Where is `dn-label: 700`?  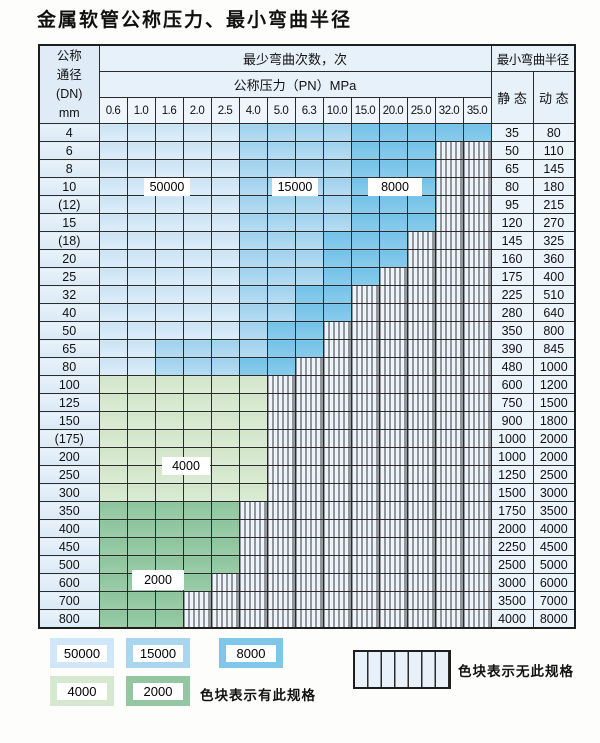
dn-label: 700 is located at coordinates (69, 600).